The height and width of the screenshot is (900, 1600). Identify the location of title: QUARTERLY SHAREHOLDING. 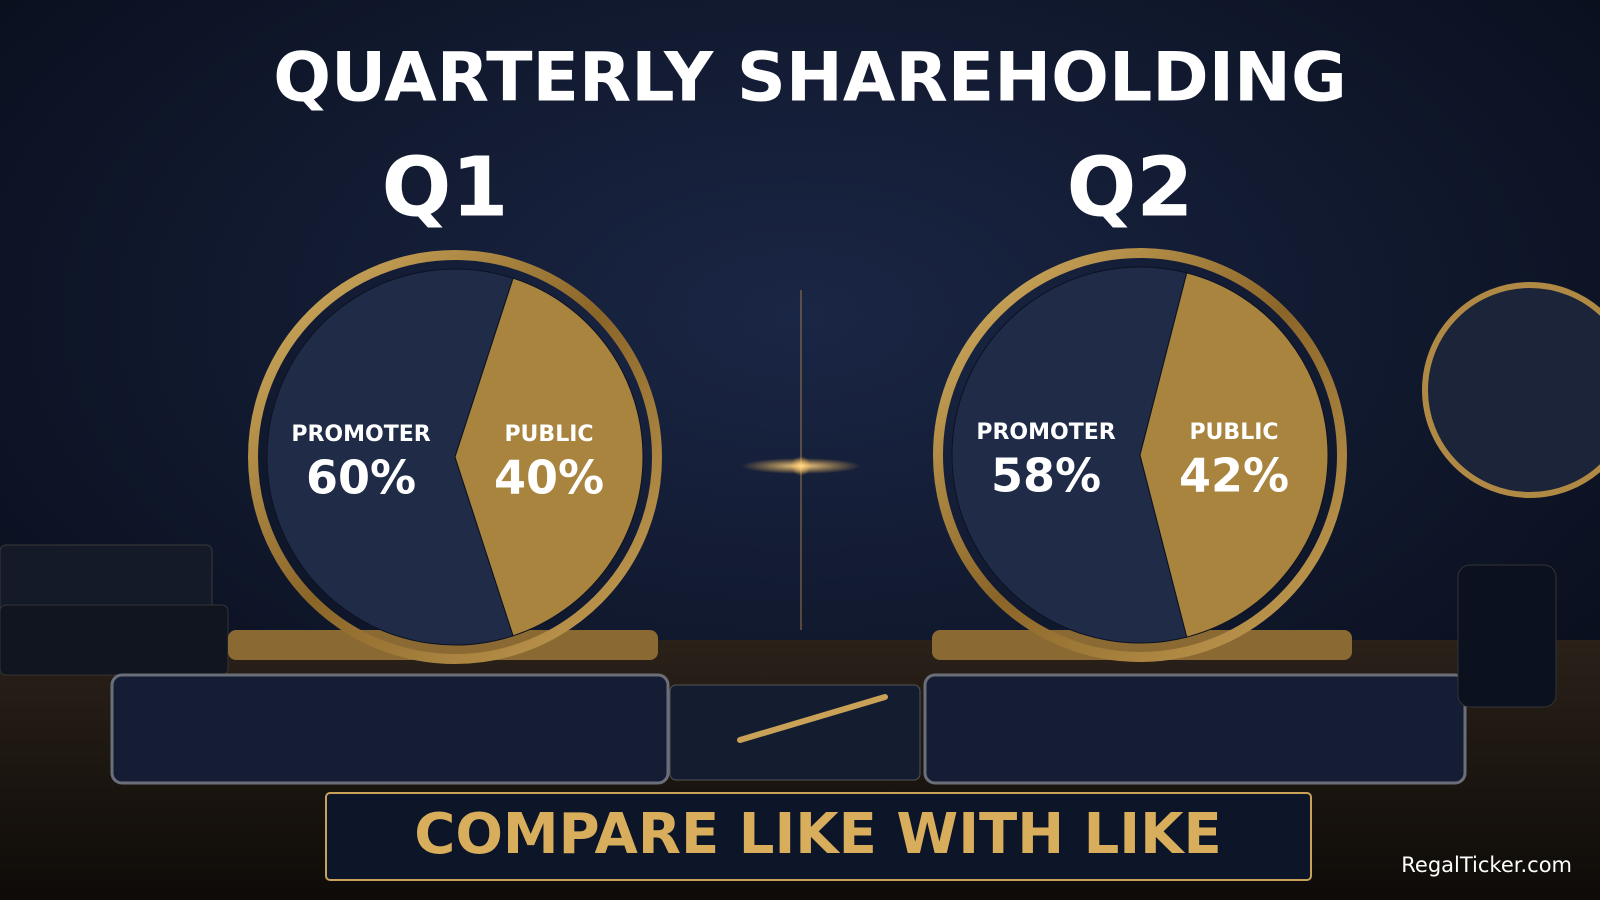
(810, 78).